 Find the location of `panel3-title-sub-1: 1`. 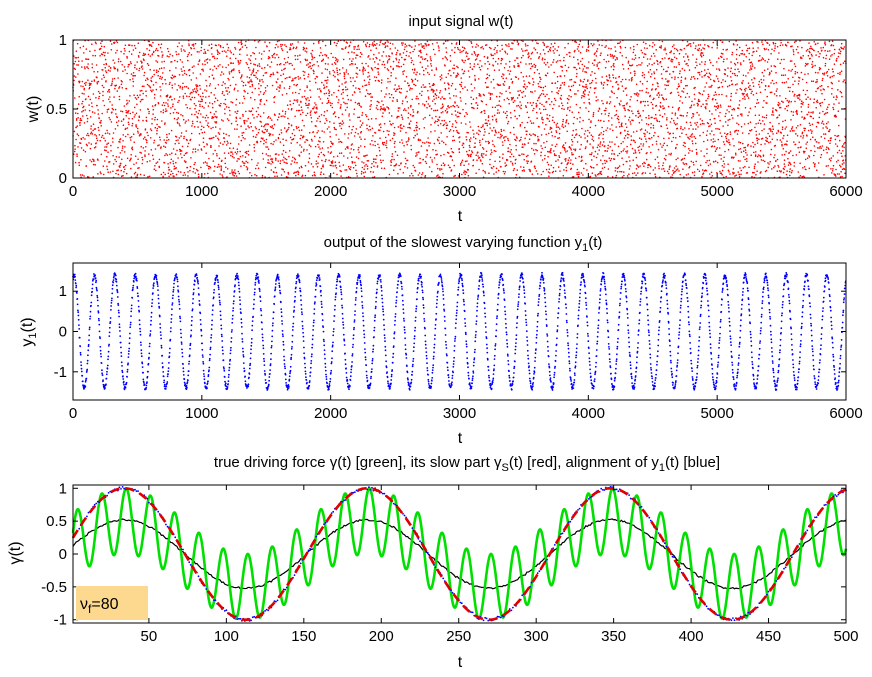

panel3-title-sub-1: 1 is located at coordinates (662, 468).